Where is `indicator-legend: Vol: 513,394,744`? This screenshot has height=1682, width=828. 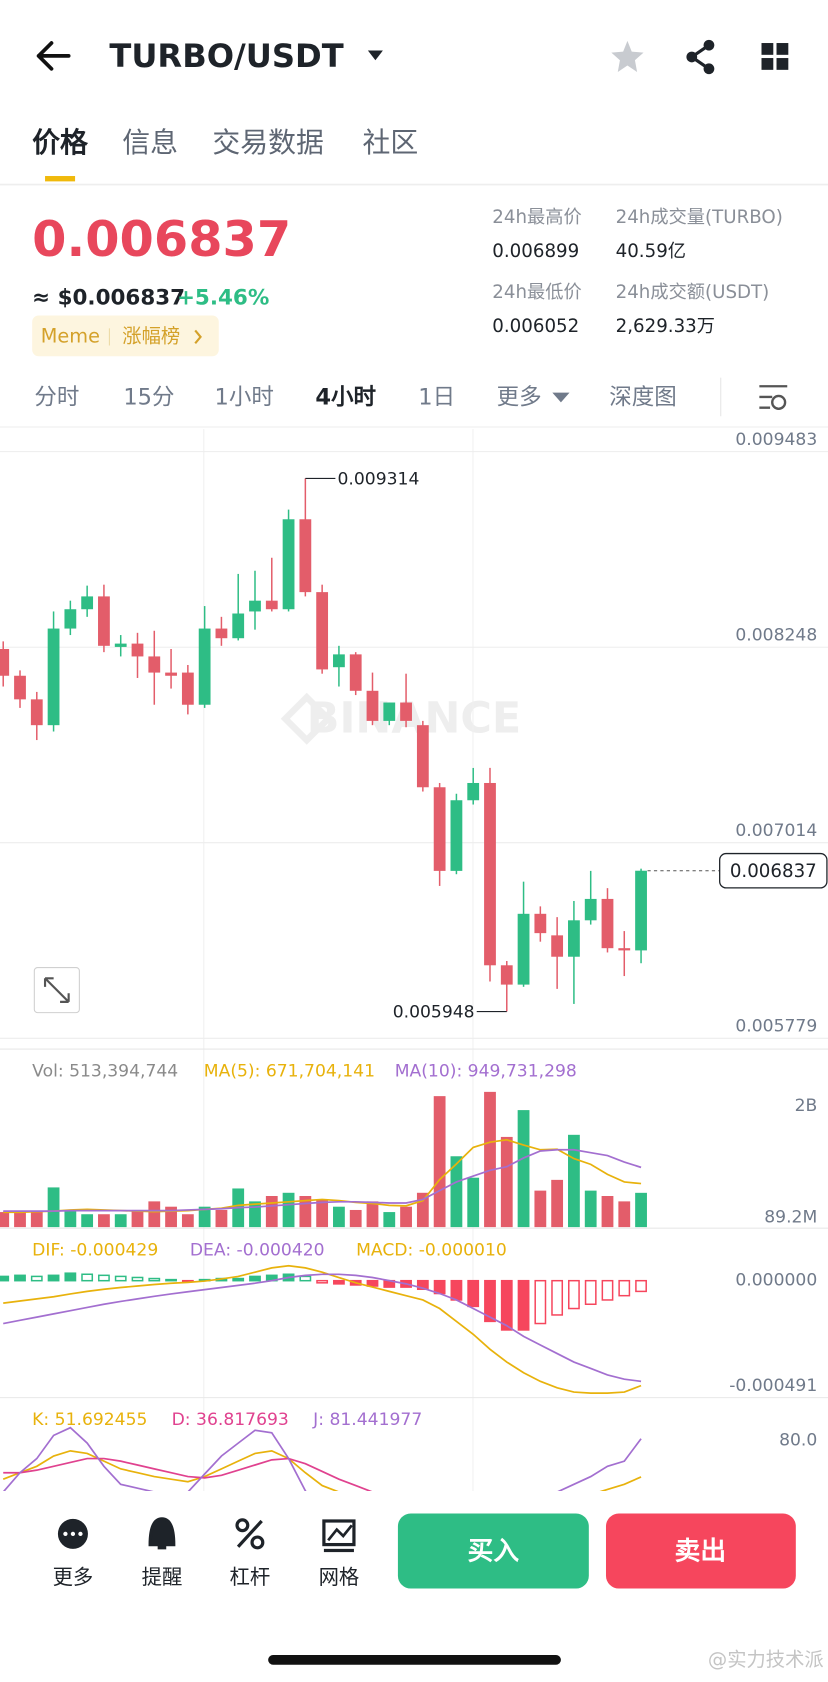 indicator-legend: Vol: 513,394,744 is located at coordinates (105, 1072).